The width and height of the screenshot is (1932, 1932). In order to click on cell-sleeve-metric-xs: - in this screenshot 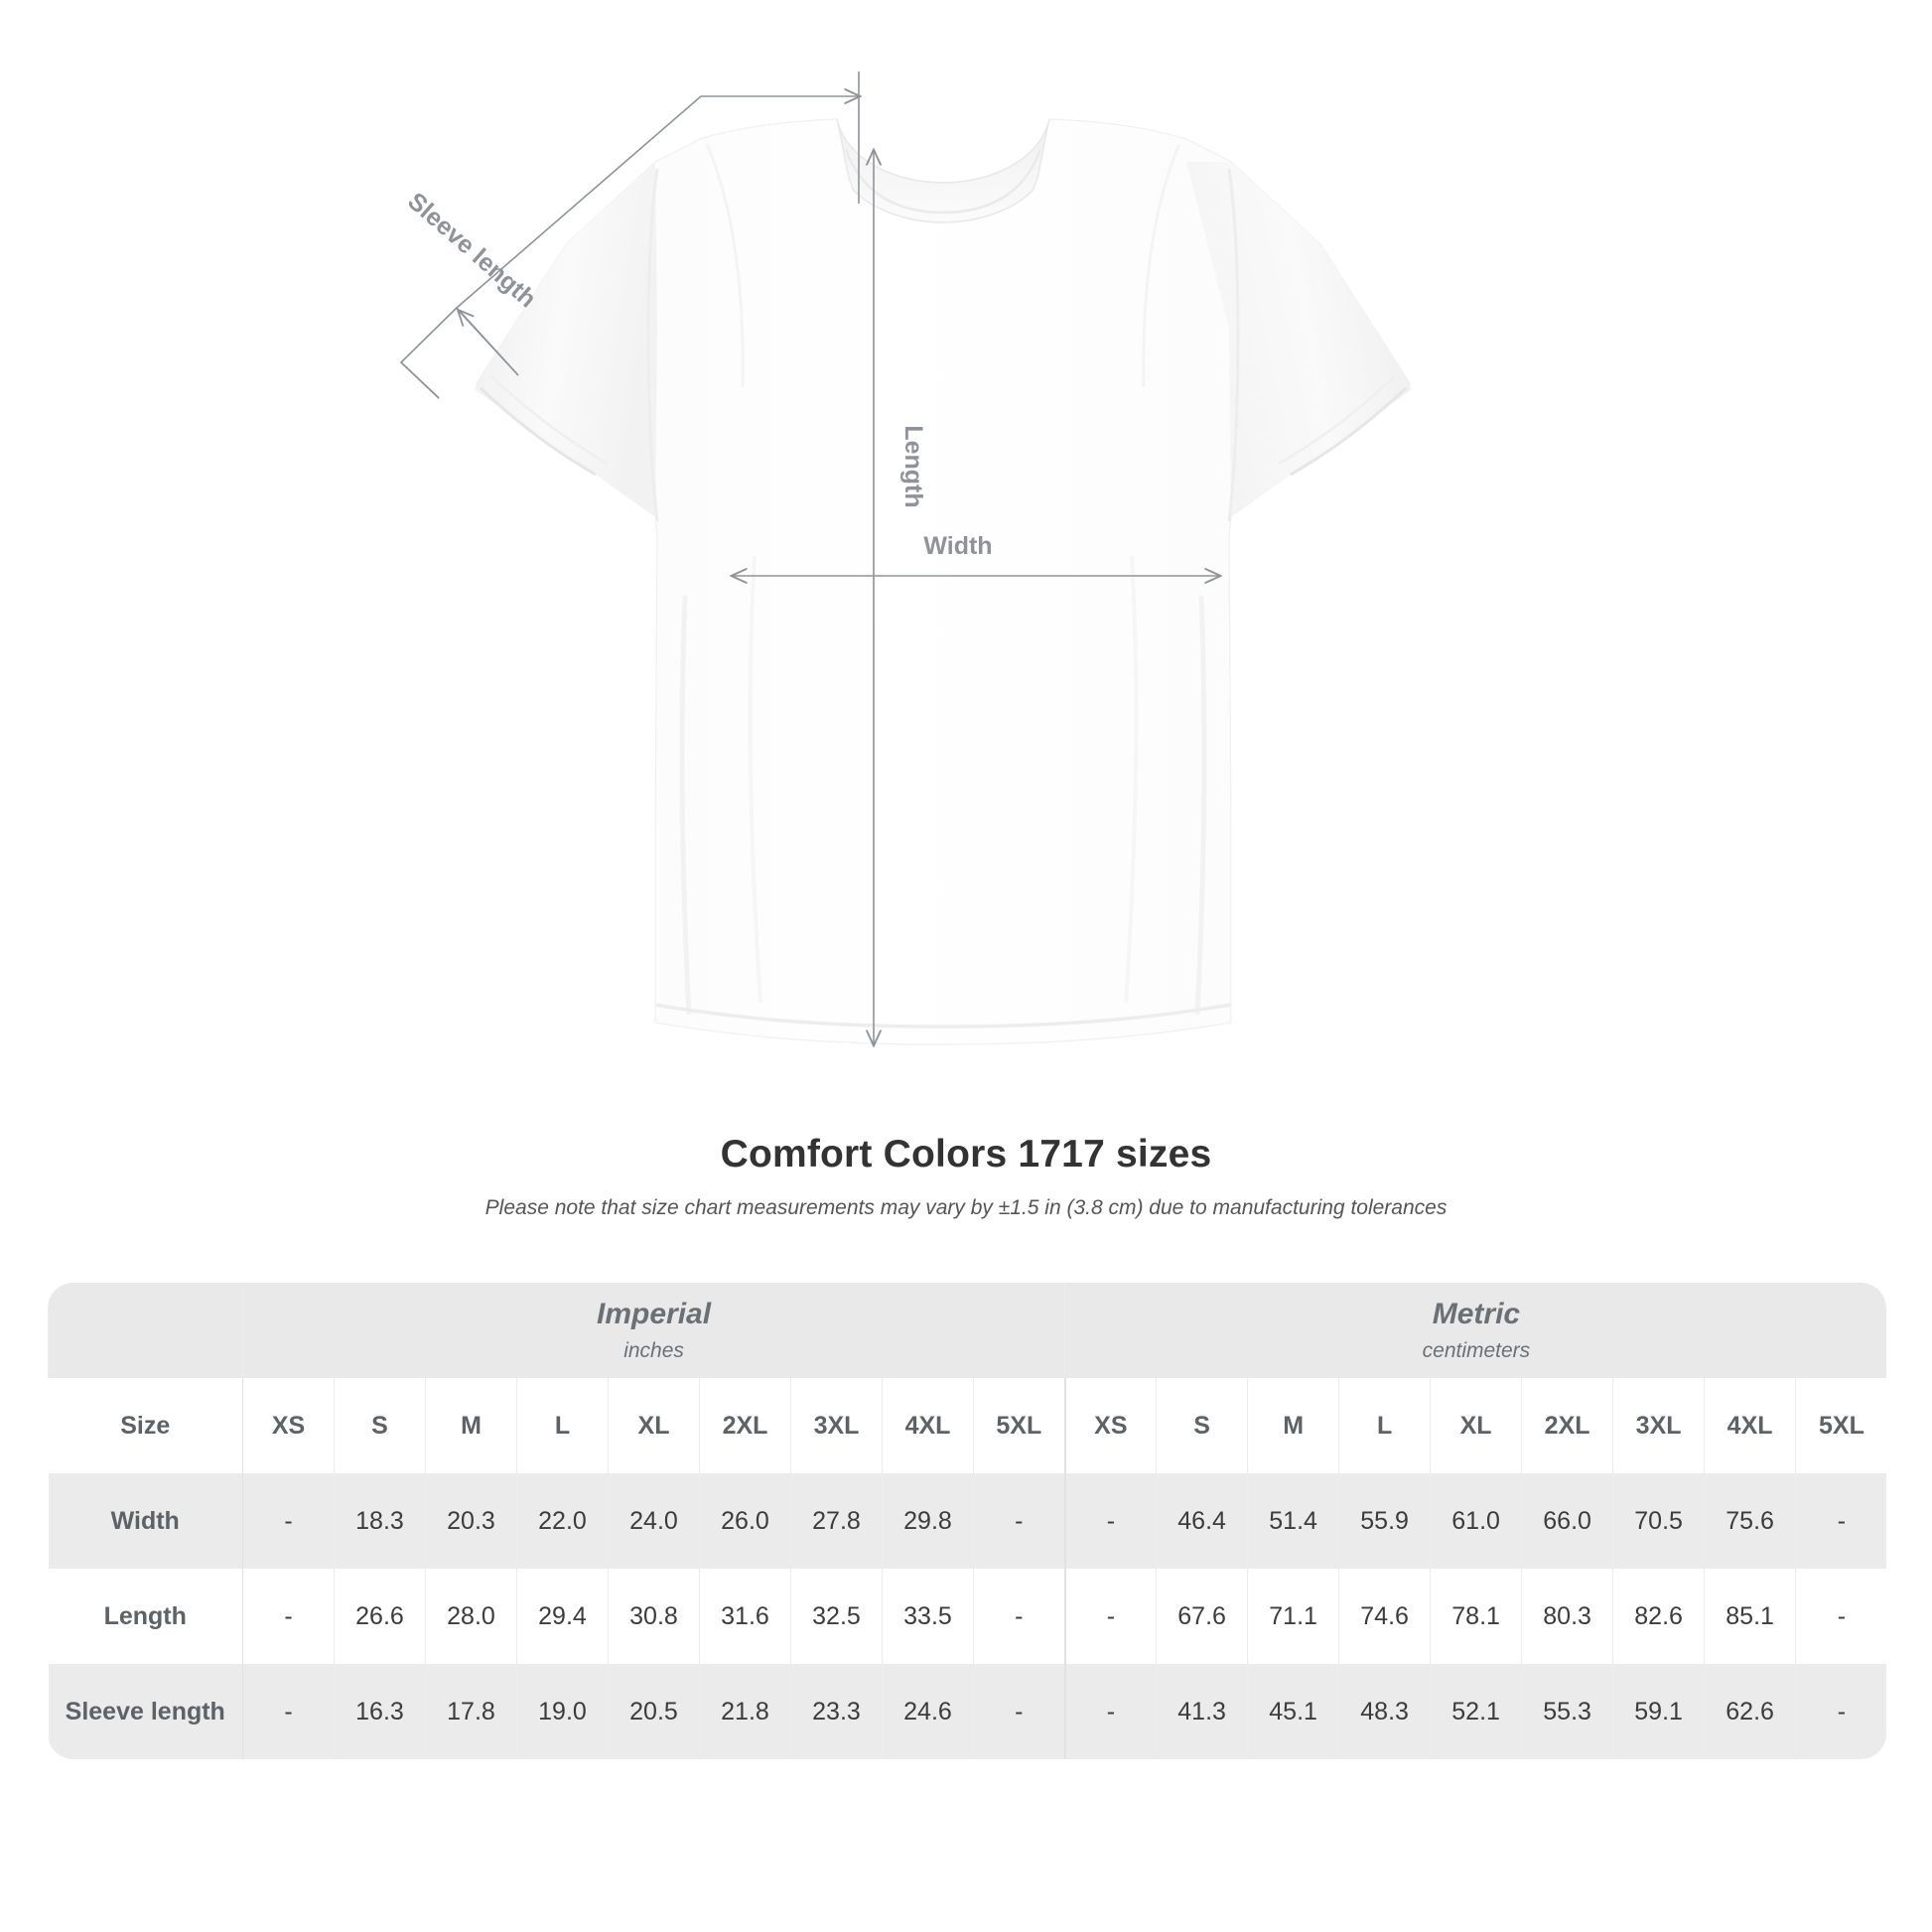, I will do `click(1110, 1711)`.